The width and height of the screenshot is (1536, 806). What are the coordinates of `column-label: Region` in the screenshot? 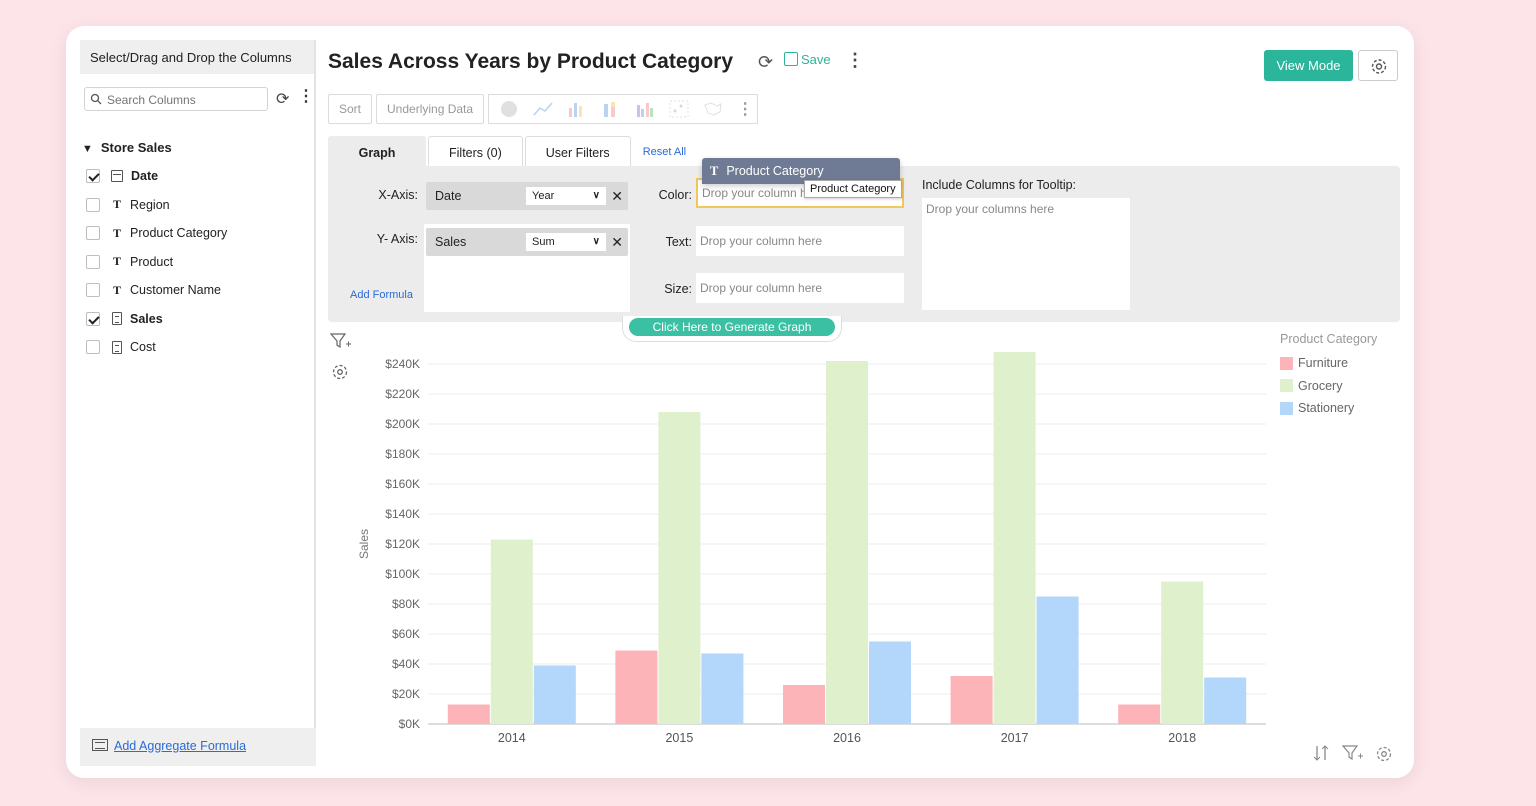 It's located at (150, 204).